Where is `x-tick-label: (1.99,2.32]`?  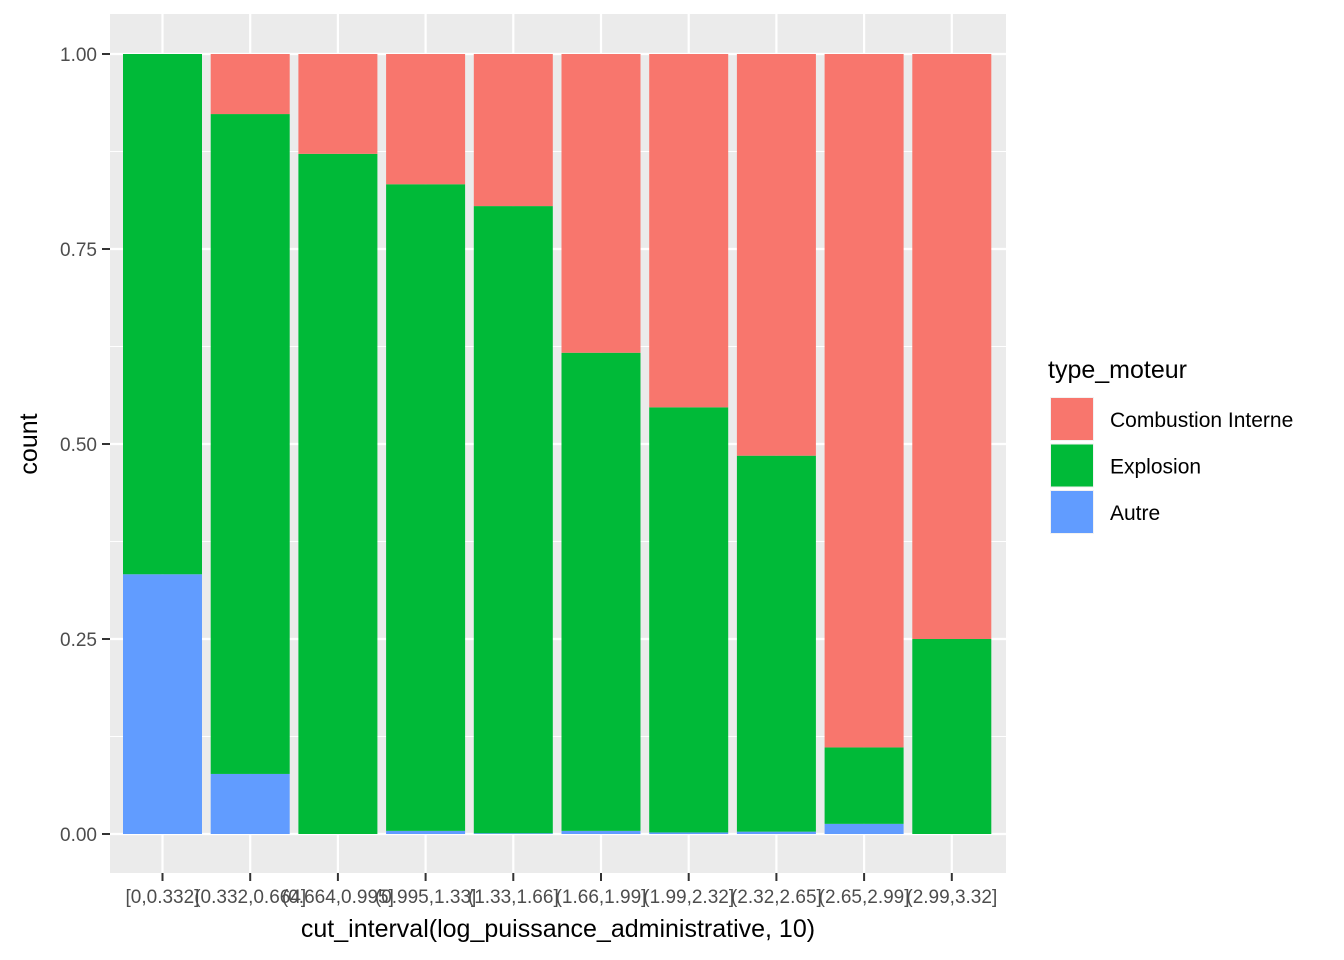
x-tick-label: (1.99,2.32] is located at coordinates (688, 897).